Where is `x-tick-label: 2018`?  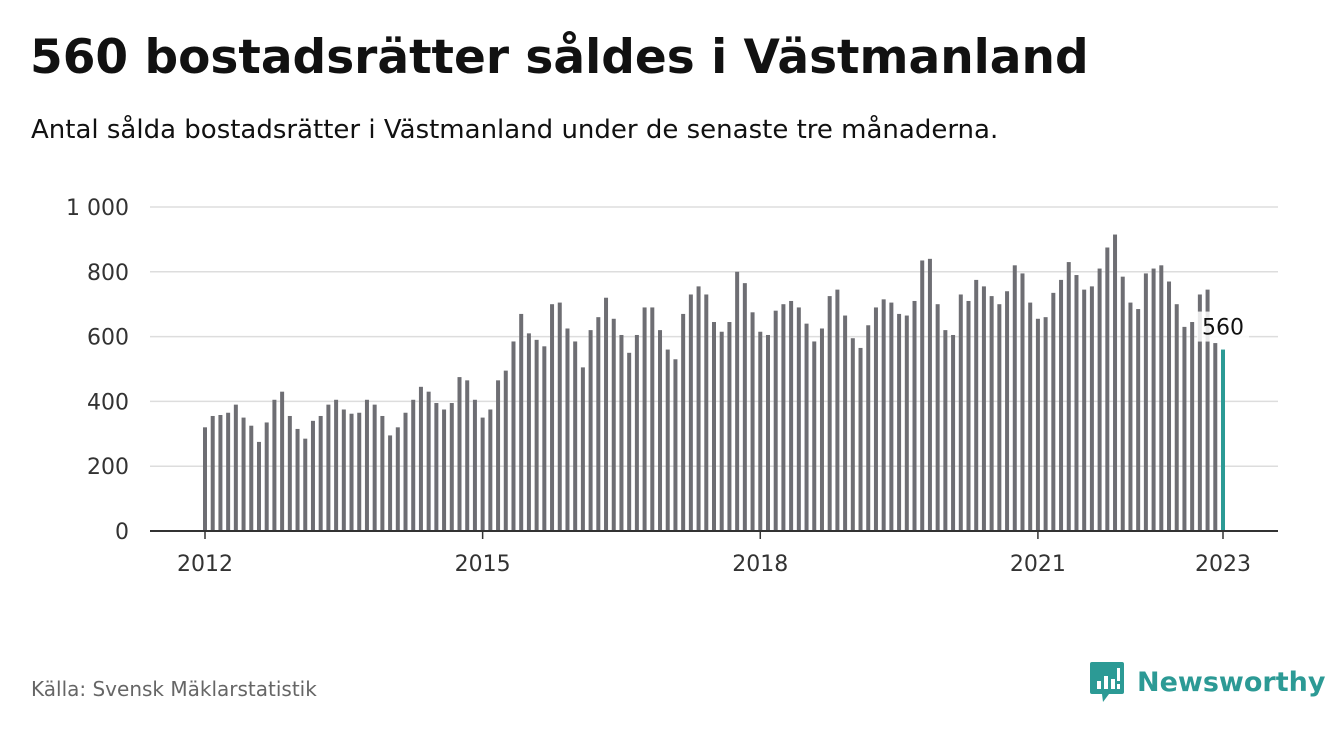
x-tick-label: 2018 is located at coordinates (760, 564).